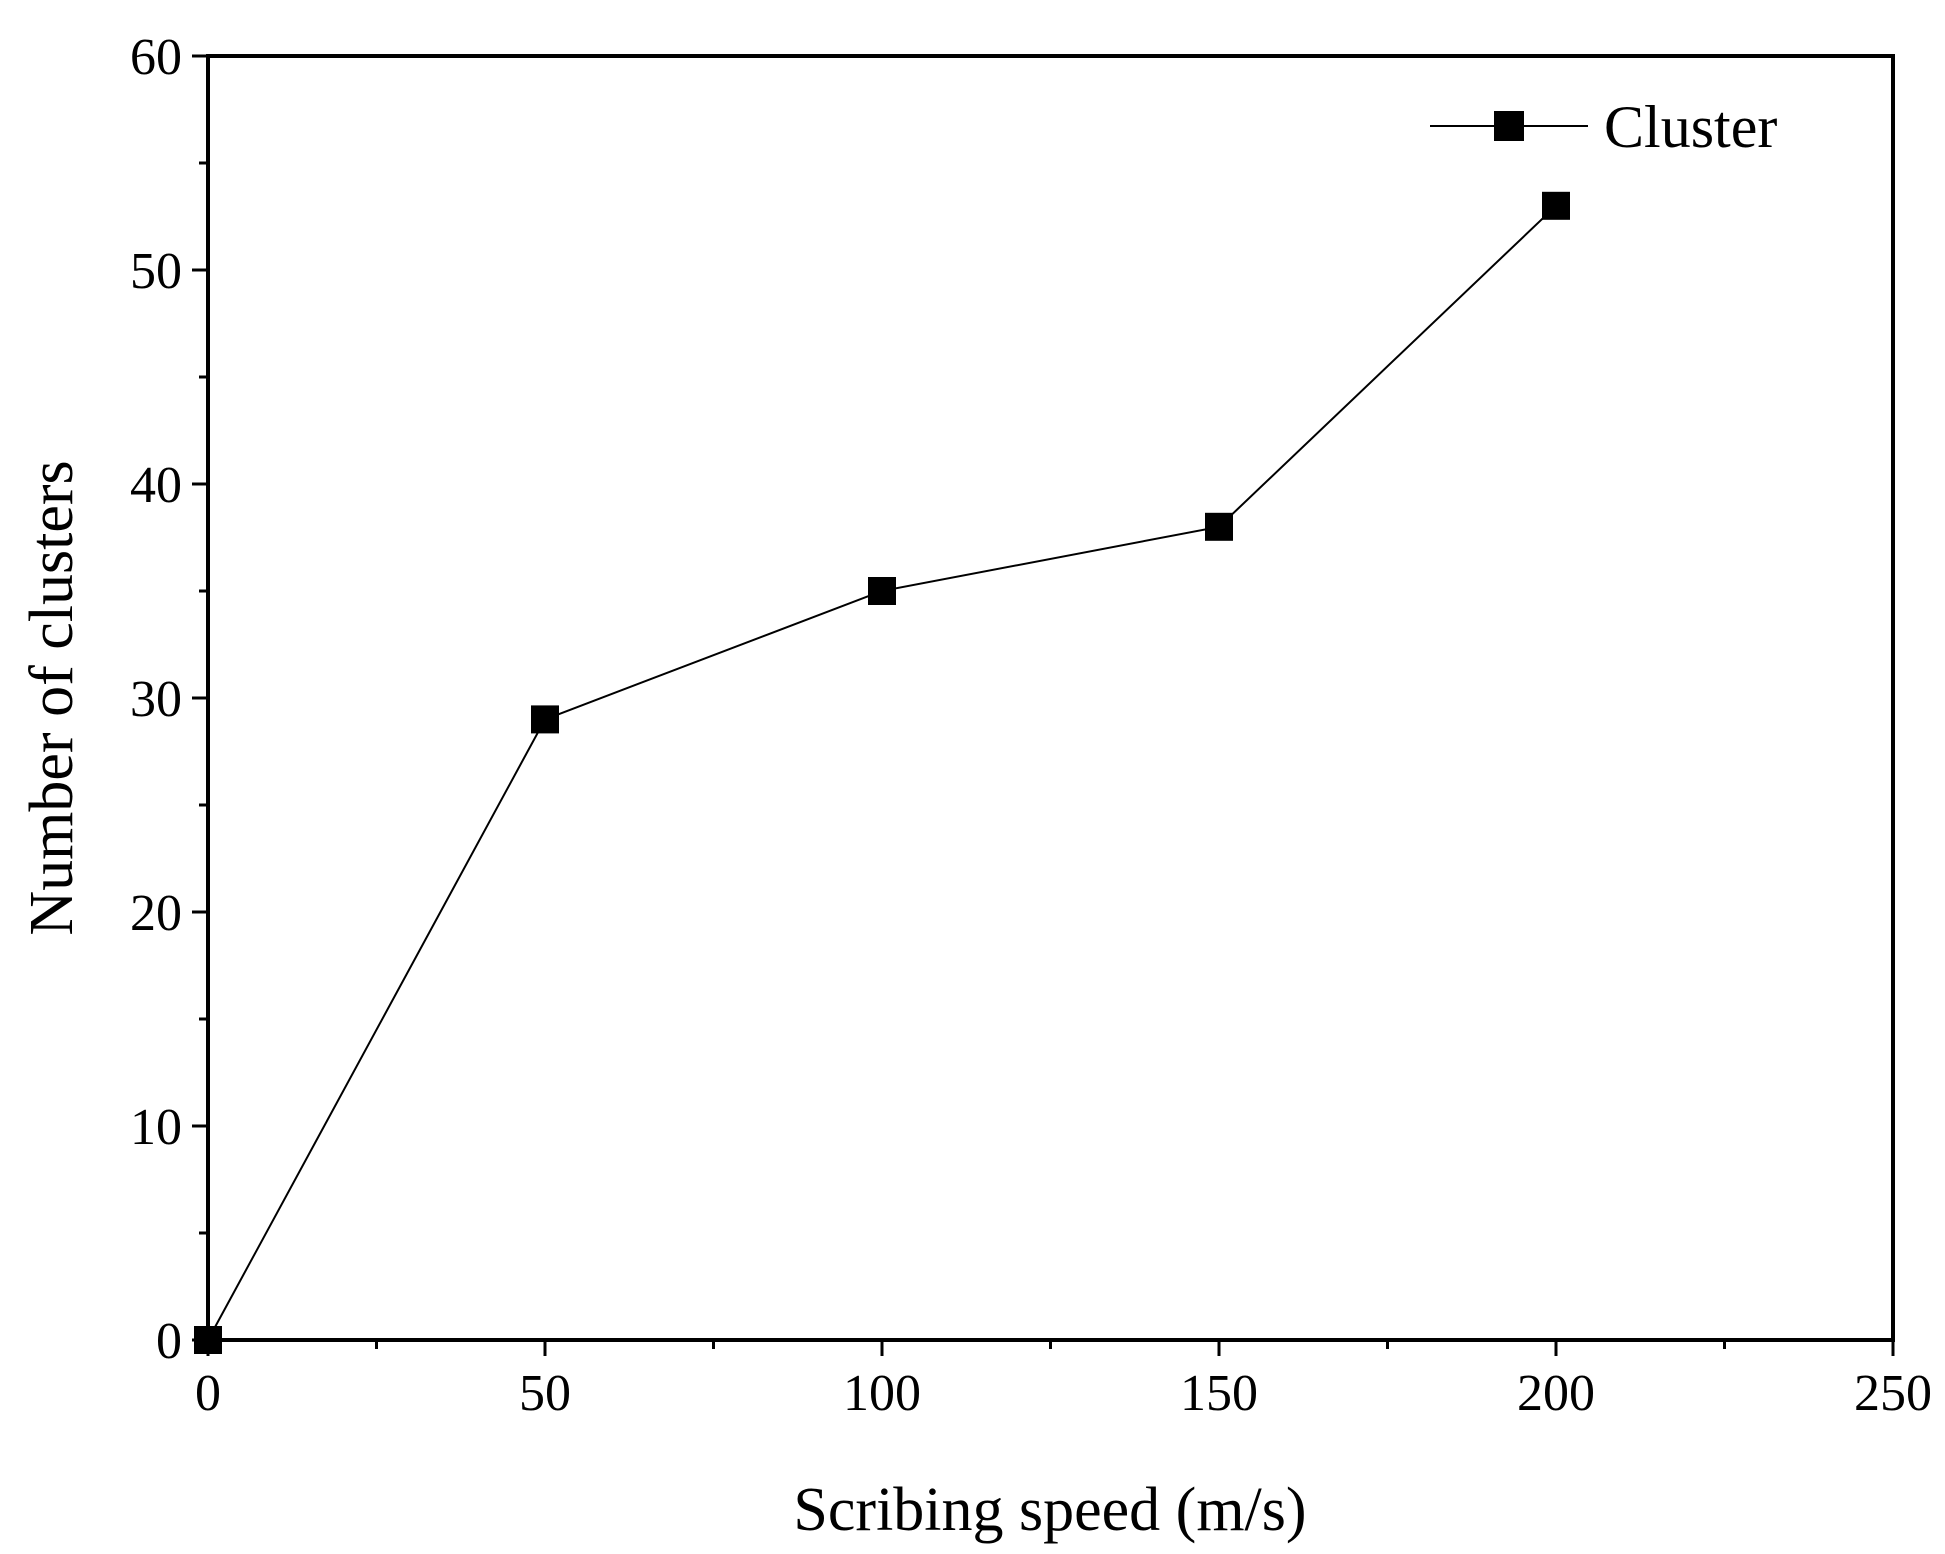 The image size is (1945, 1554). What do you see at coordinates (545, 1393) in the screenshot?
I see `x-tick-label: 50` at bounding box center [545, 1393].